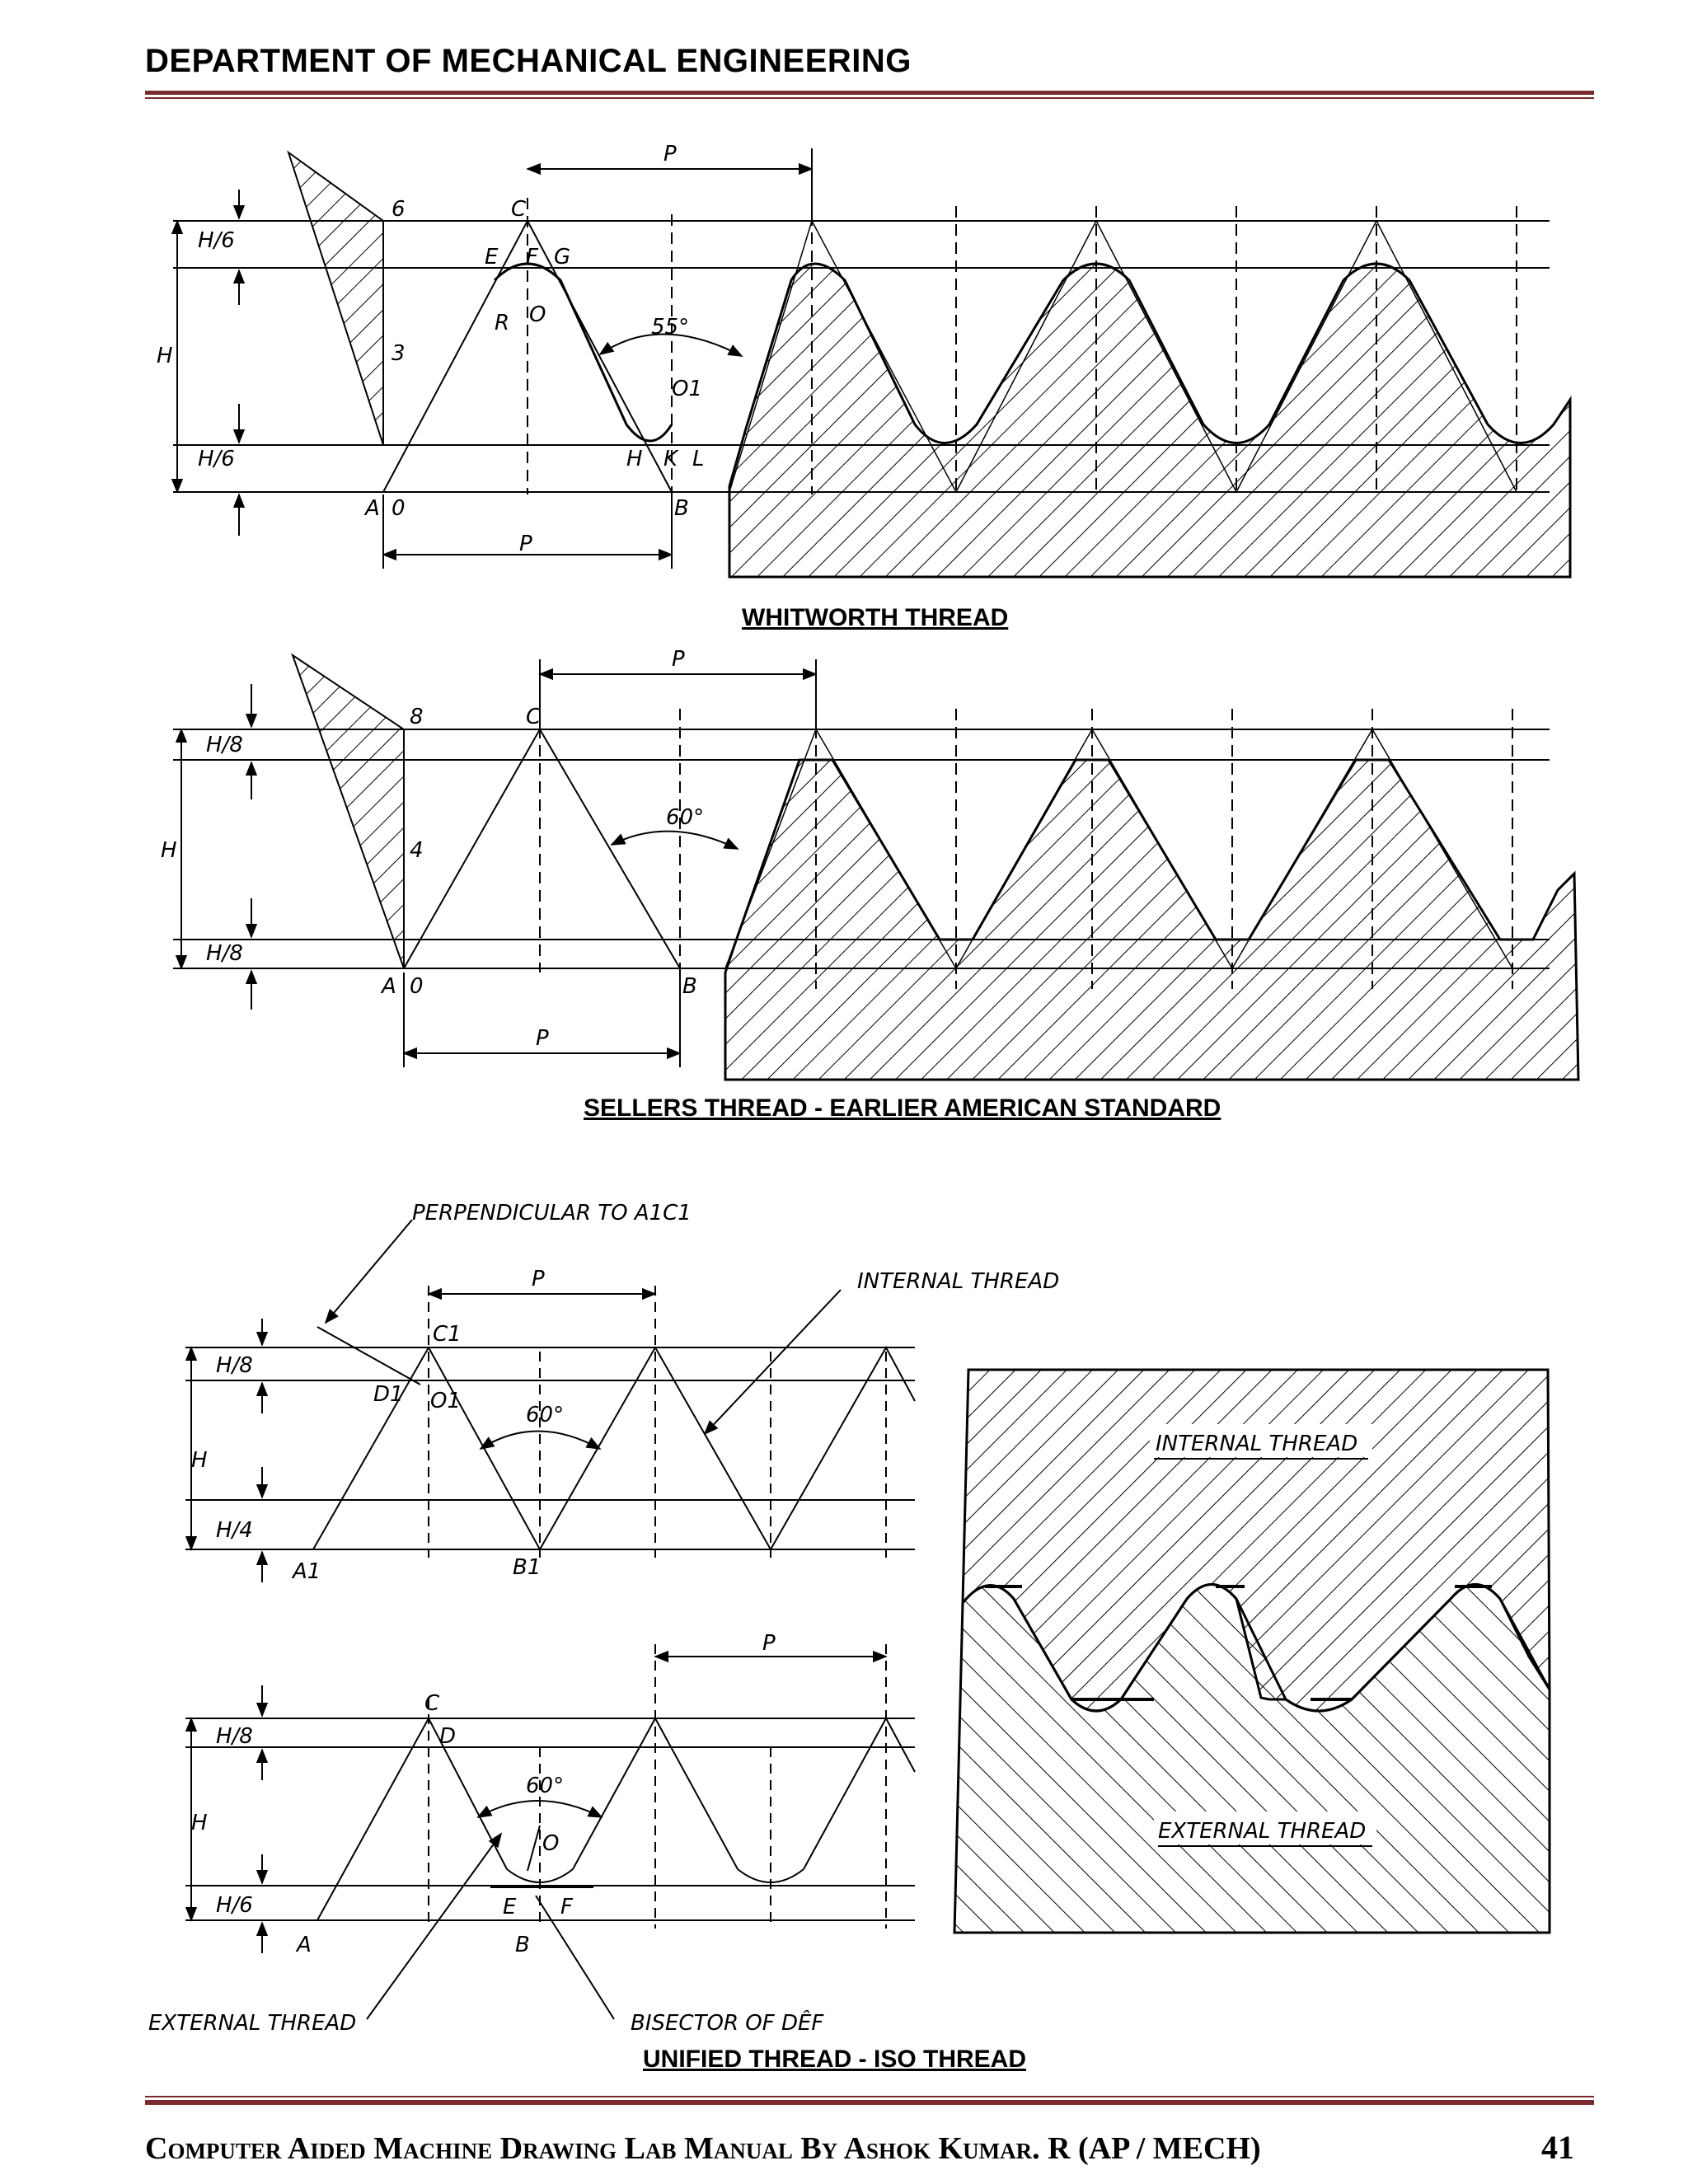 The height and width of the screenshot is (2184, 1688). Describe the element at coordinates (399, 209) in the screenshot. I see `whitworth-div-6: 6` at that location.